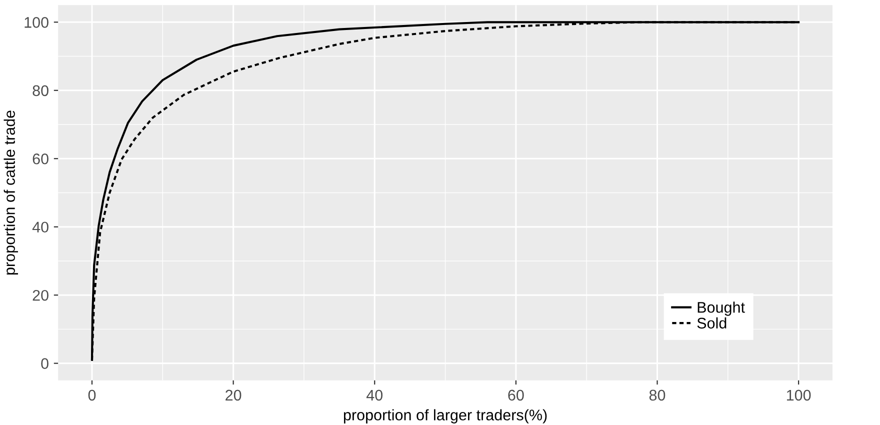 Image resolution: width=880 pixels, height=425 pixels. I want to click on x-axis-title: proportion of larger traders(%), so click(445, 416).